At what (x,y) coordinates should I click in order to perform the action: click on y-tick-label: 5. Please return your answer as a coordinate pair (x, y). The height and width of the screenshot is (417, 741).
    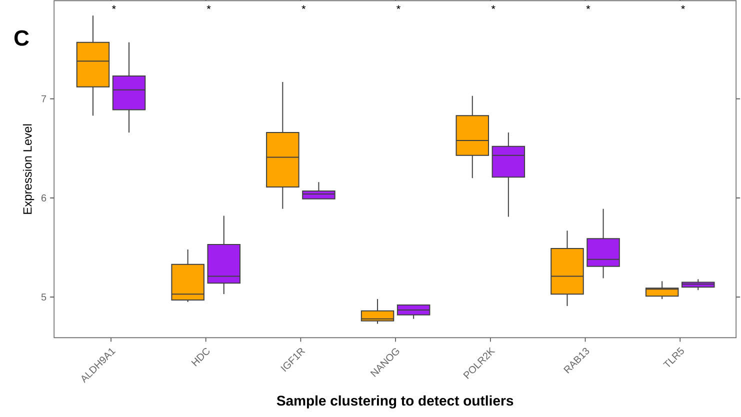
    Looking at the image, I should click on (43, 297).